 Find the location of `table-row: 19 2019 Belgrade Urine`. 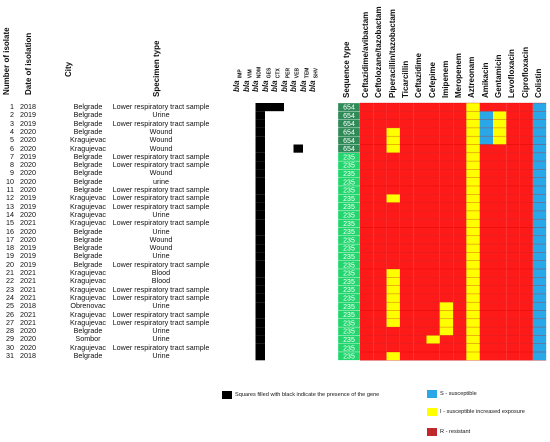

table-row: 19 2019 Belgrade Urine is located at coordinates (120, 256).